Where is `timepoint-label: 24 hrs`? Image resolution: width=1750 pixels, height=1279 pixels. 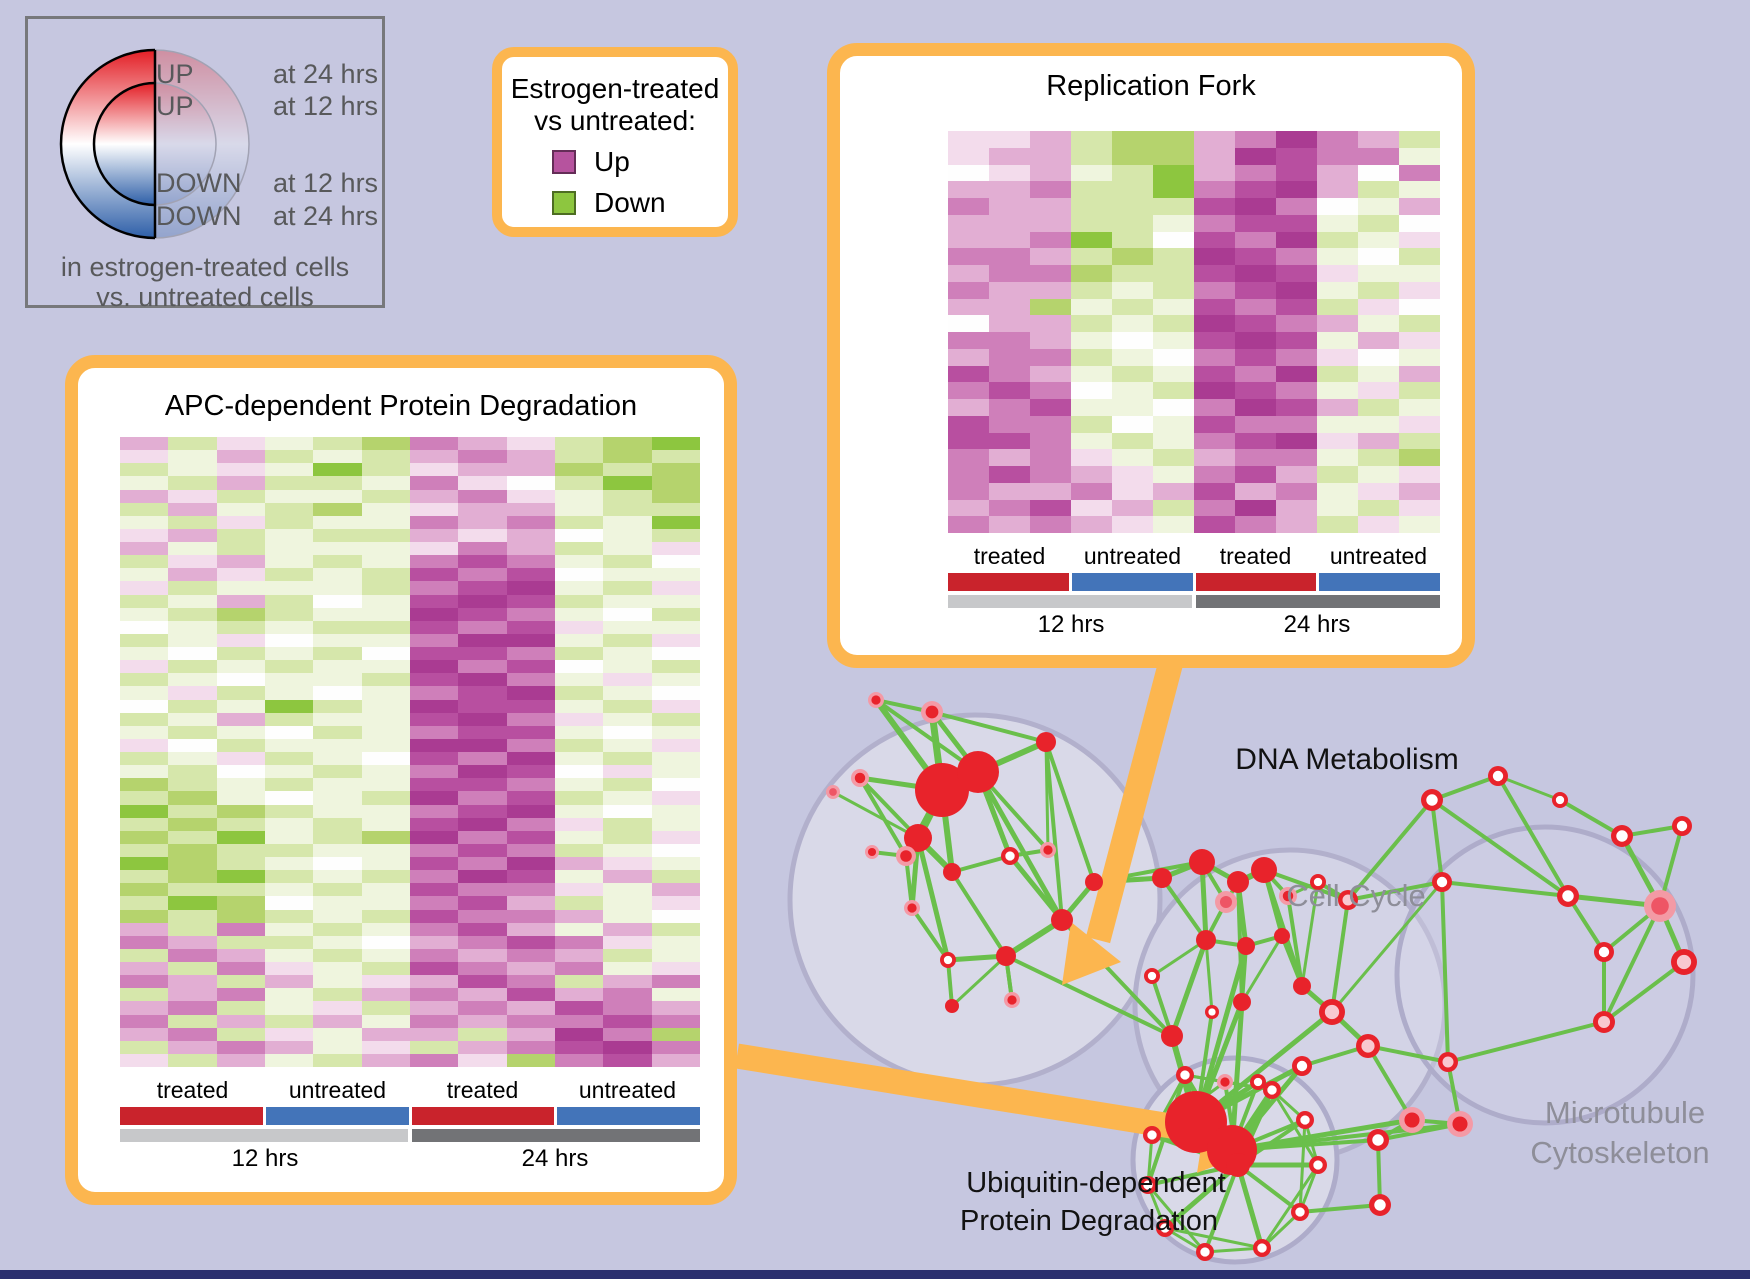 timepoint-label: 24 hrs is located at coordinates (555, 1158).